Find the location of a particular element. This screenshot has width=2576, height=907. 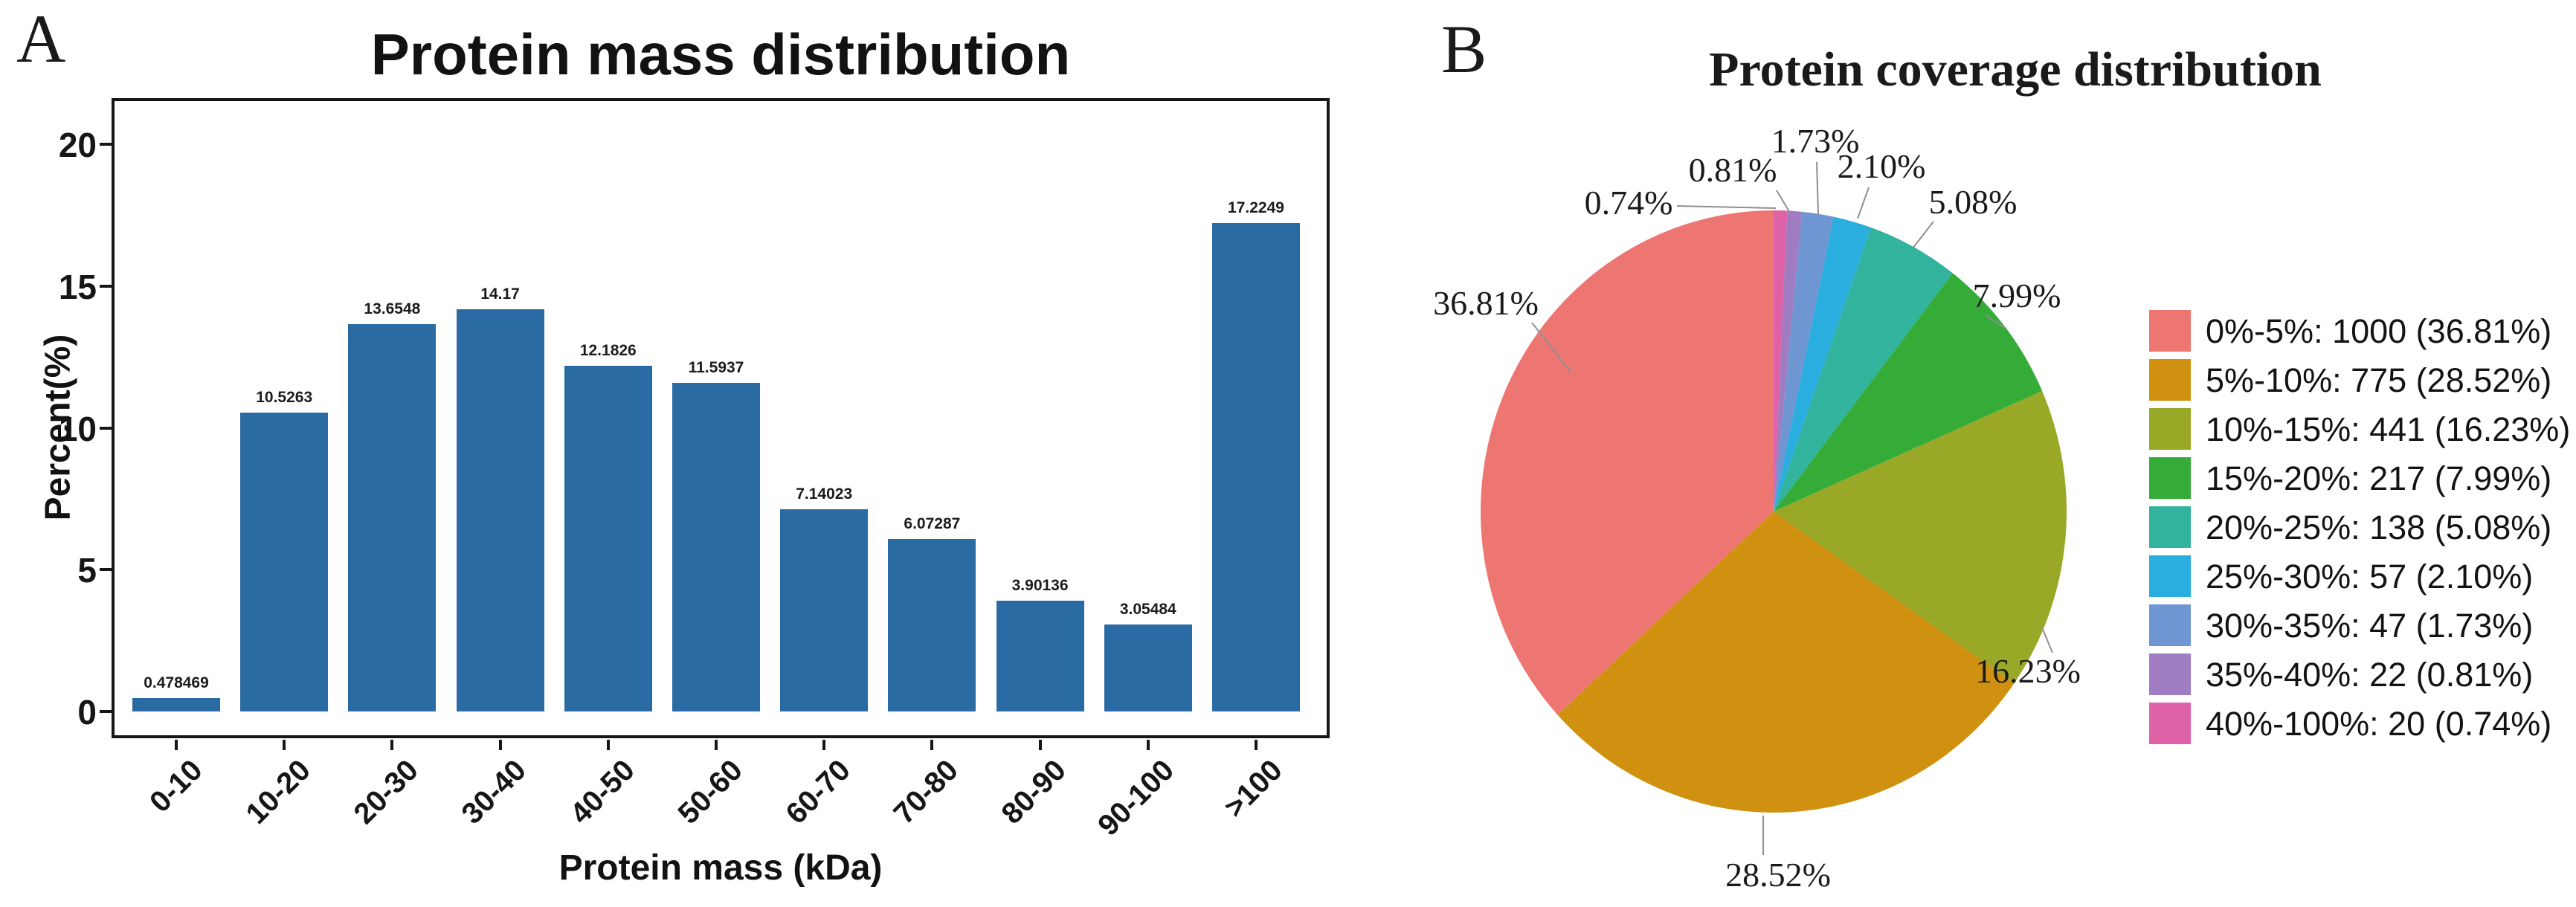

legend-label: 30%-35%: 47 (1.73%) is located at coordinates (2370, 625).